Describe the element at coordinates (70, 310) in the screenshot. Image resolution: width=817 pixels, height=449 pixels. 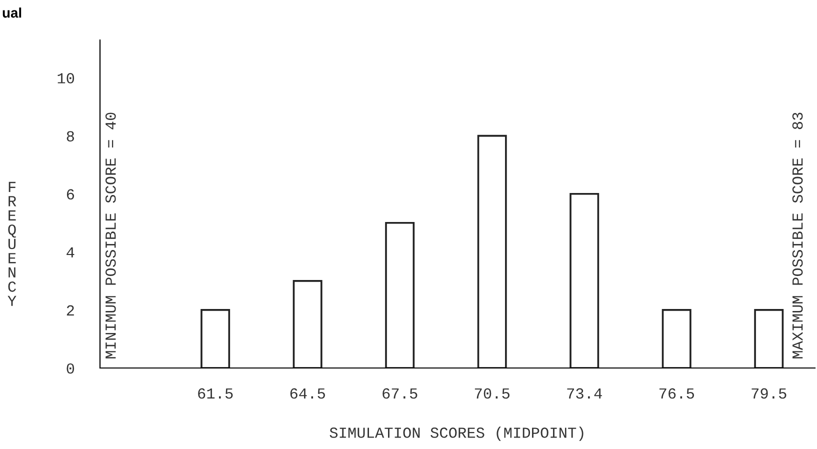
I see `y-tick-label: 2` at that location.